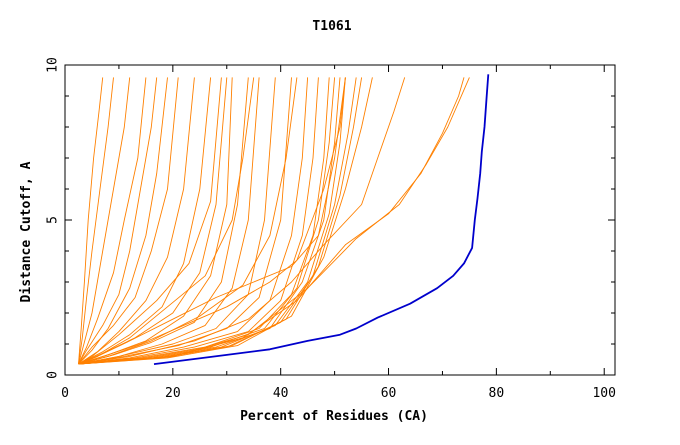  I want to click on y-tick-label: 5, so click(53, 220).